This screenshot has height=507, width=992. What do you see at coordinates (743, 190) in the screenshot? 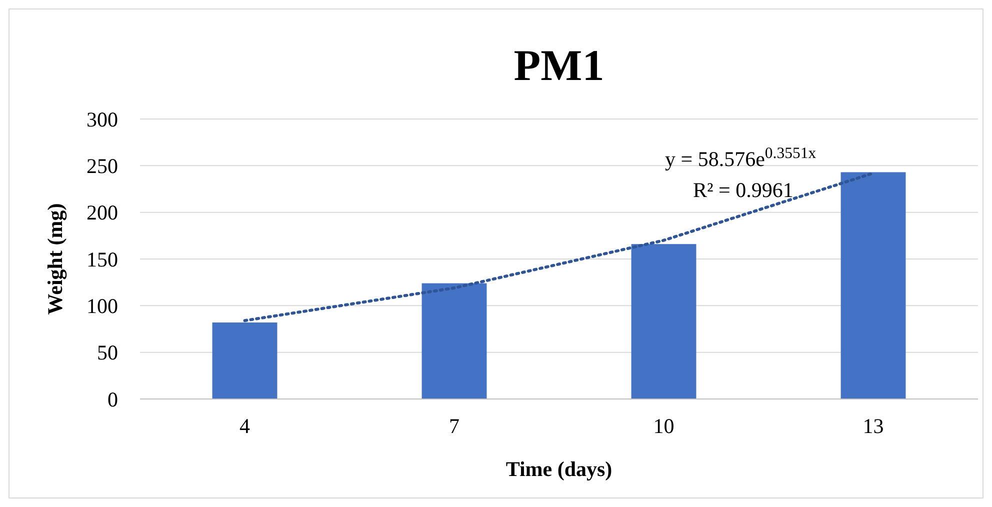
I see `annotation: R² = 0.9961` at bounding box center [743, 190].